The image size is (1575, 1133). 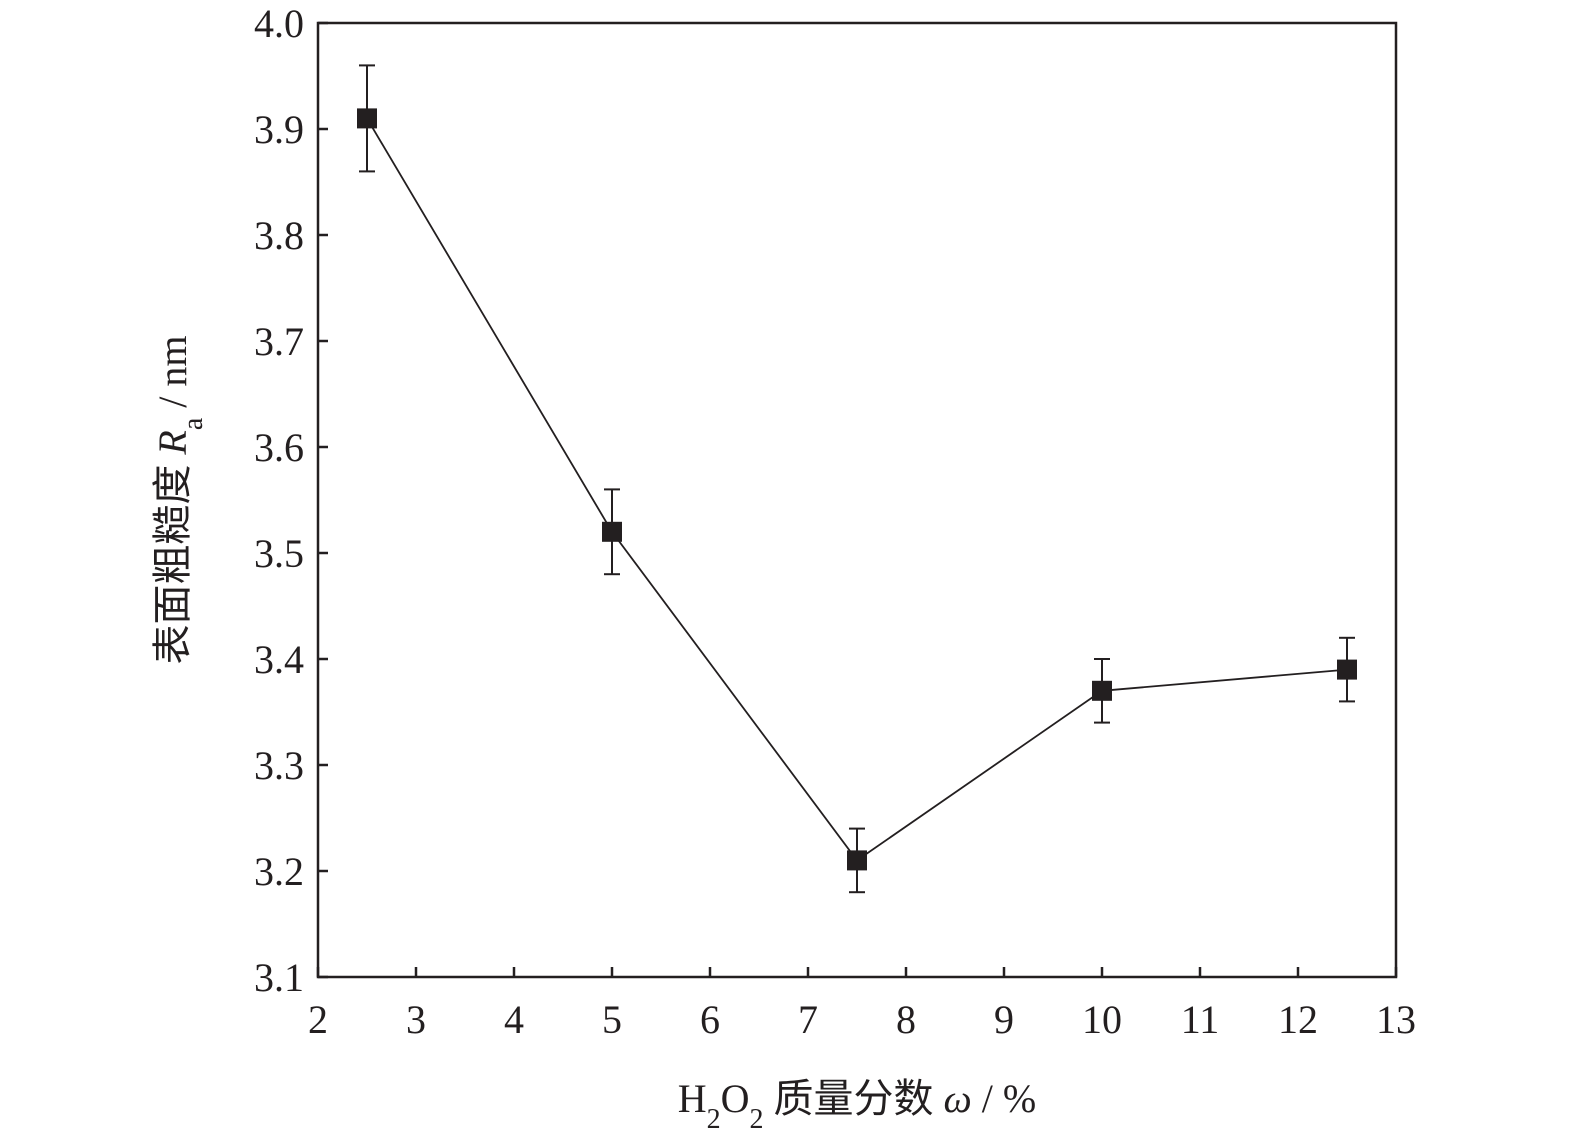 I want to click on y-tick-label: 3.9, so click(x=279, y=129).